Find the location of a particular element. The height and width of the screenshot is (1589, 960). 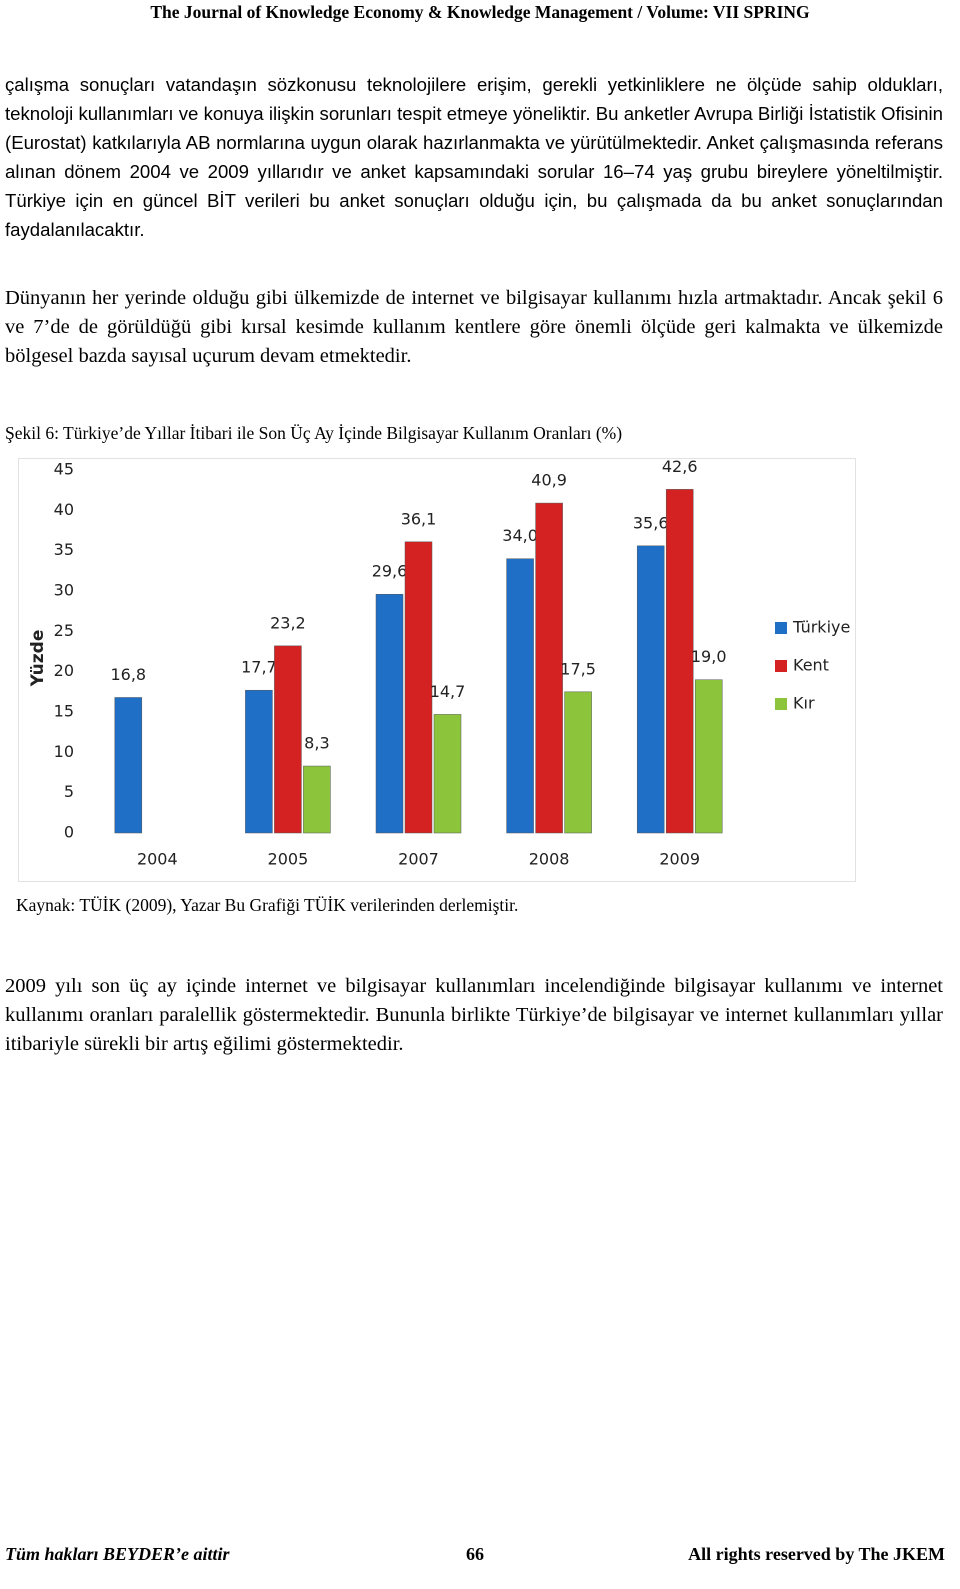

footer-right: All rights reserved by The JKEM is located at coordinates (816, 1554).